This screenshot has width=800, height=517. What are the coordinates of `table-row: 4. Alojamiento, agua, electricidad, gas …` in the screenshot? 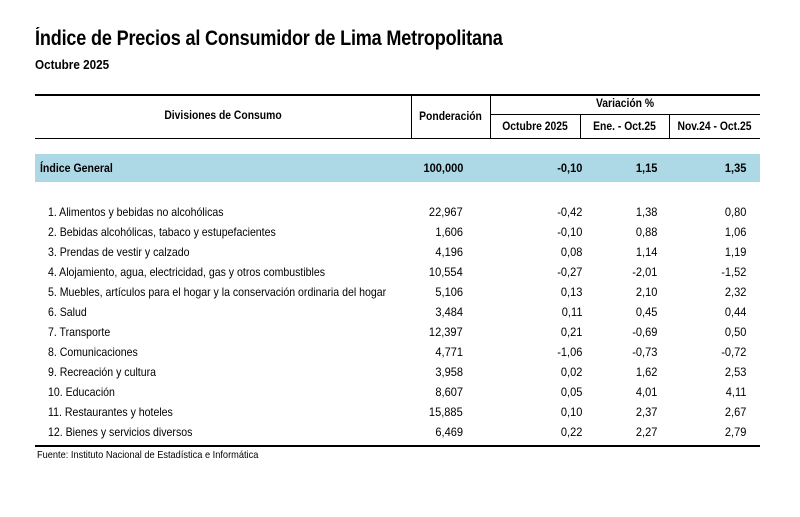 It's located at (397, 272).